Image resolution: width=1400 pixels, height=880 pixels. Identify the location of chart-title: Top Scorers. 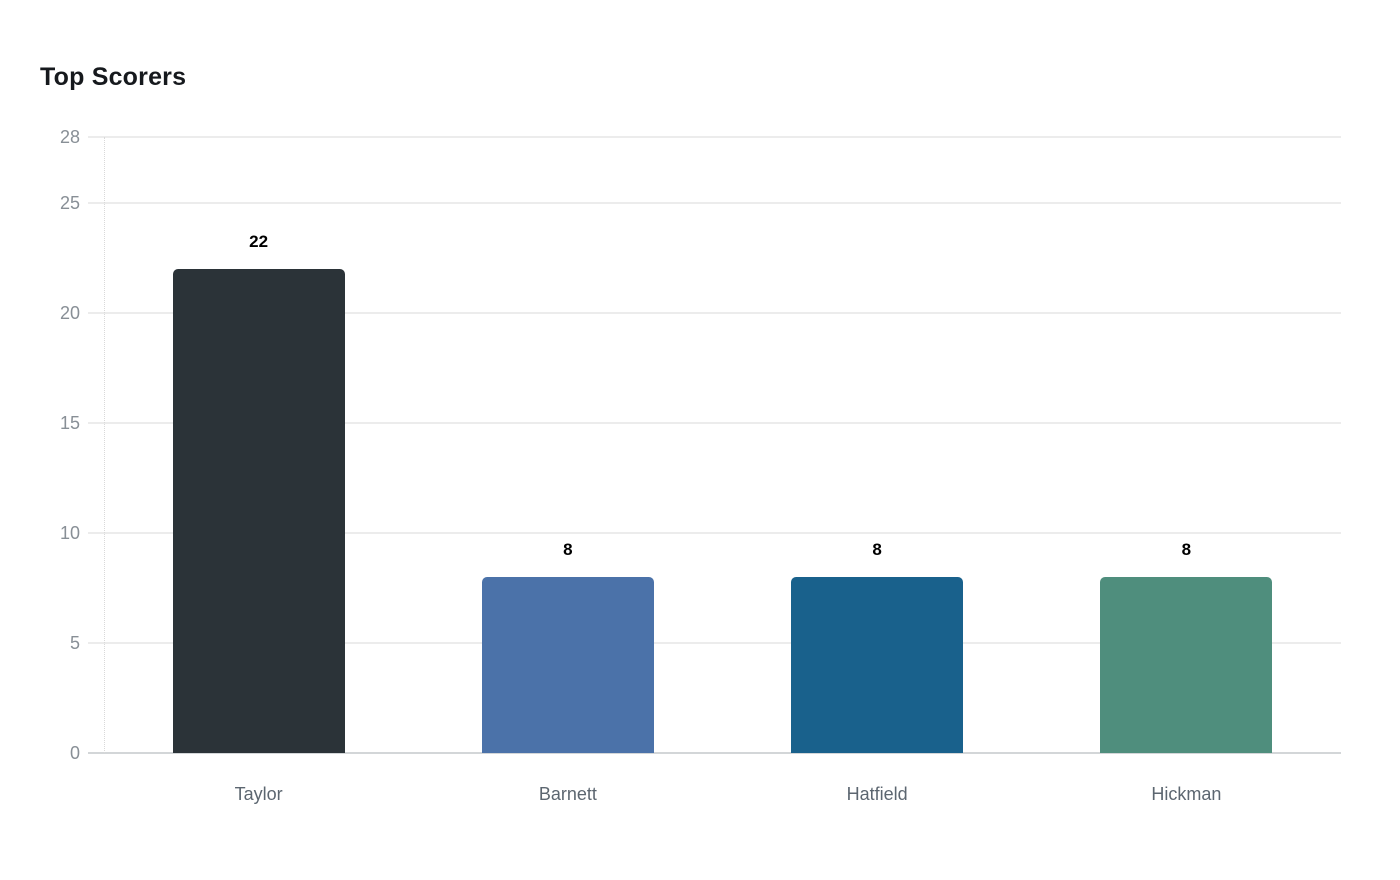
(113, 77).